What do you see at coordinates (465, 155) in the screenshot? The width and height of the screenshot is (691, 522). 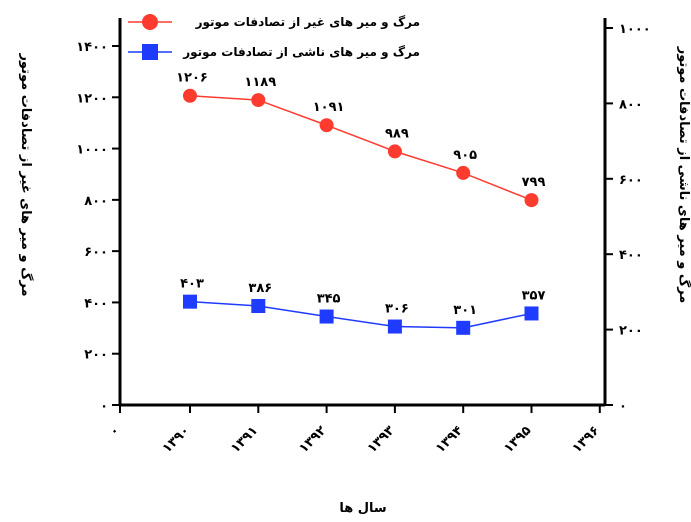 I see `data-label: ۹۰۵` at bounding box center [465, 155].